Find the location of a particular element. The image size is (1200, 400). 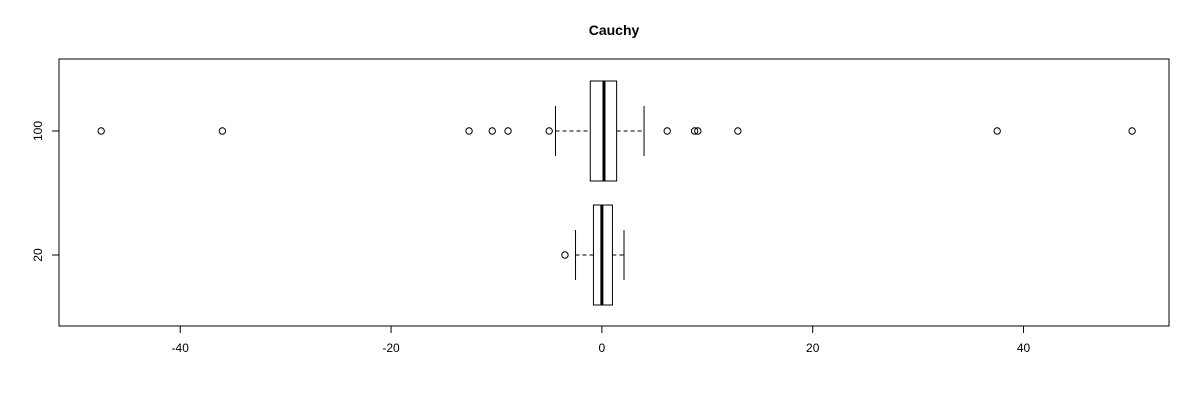

x-tick-label: 40 is located at coordinates (1024, 348).